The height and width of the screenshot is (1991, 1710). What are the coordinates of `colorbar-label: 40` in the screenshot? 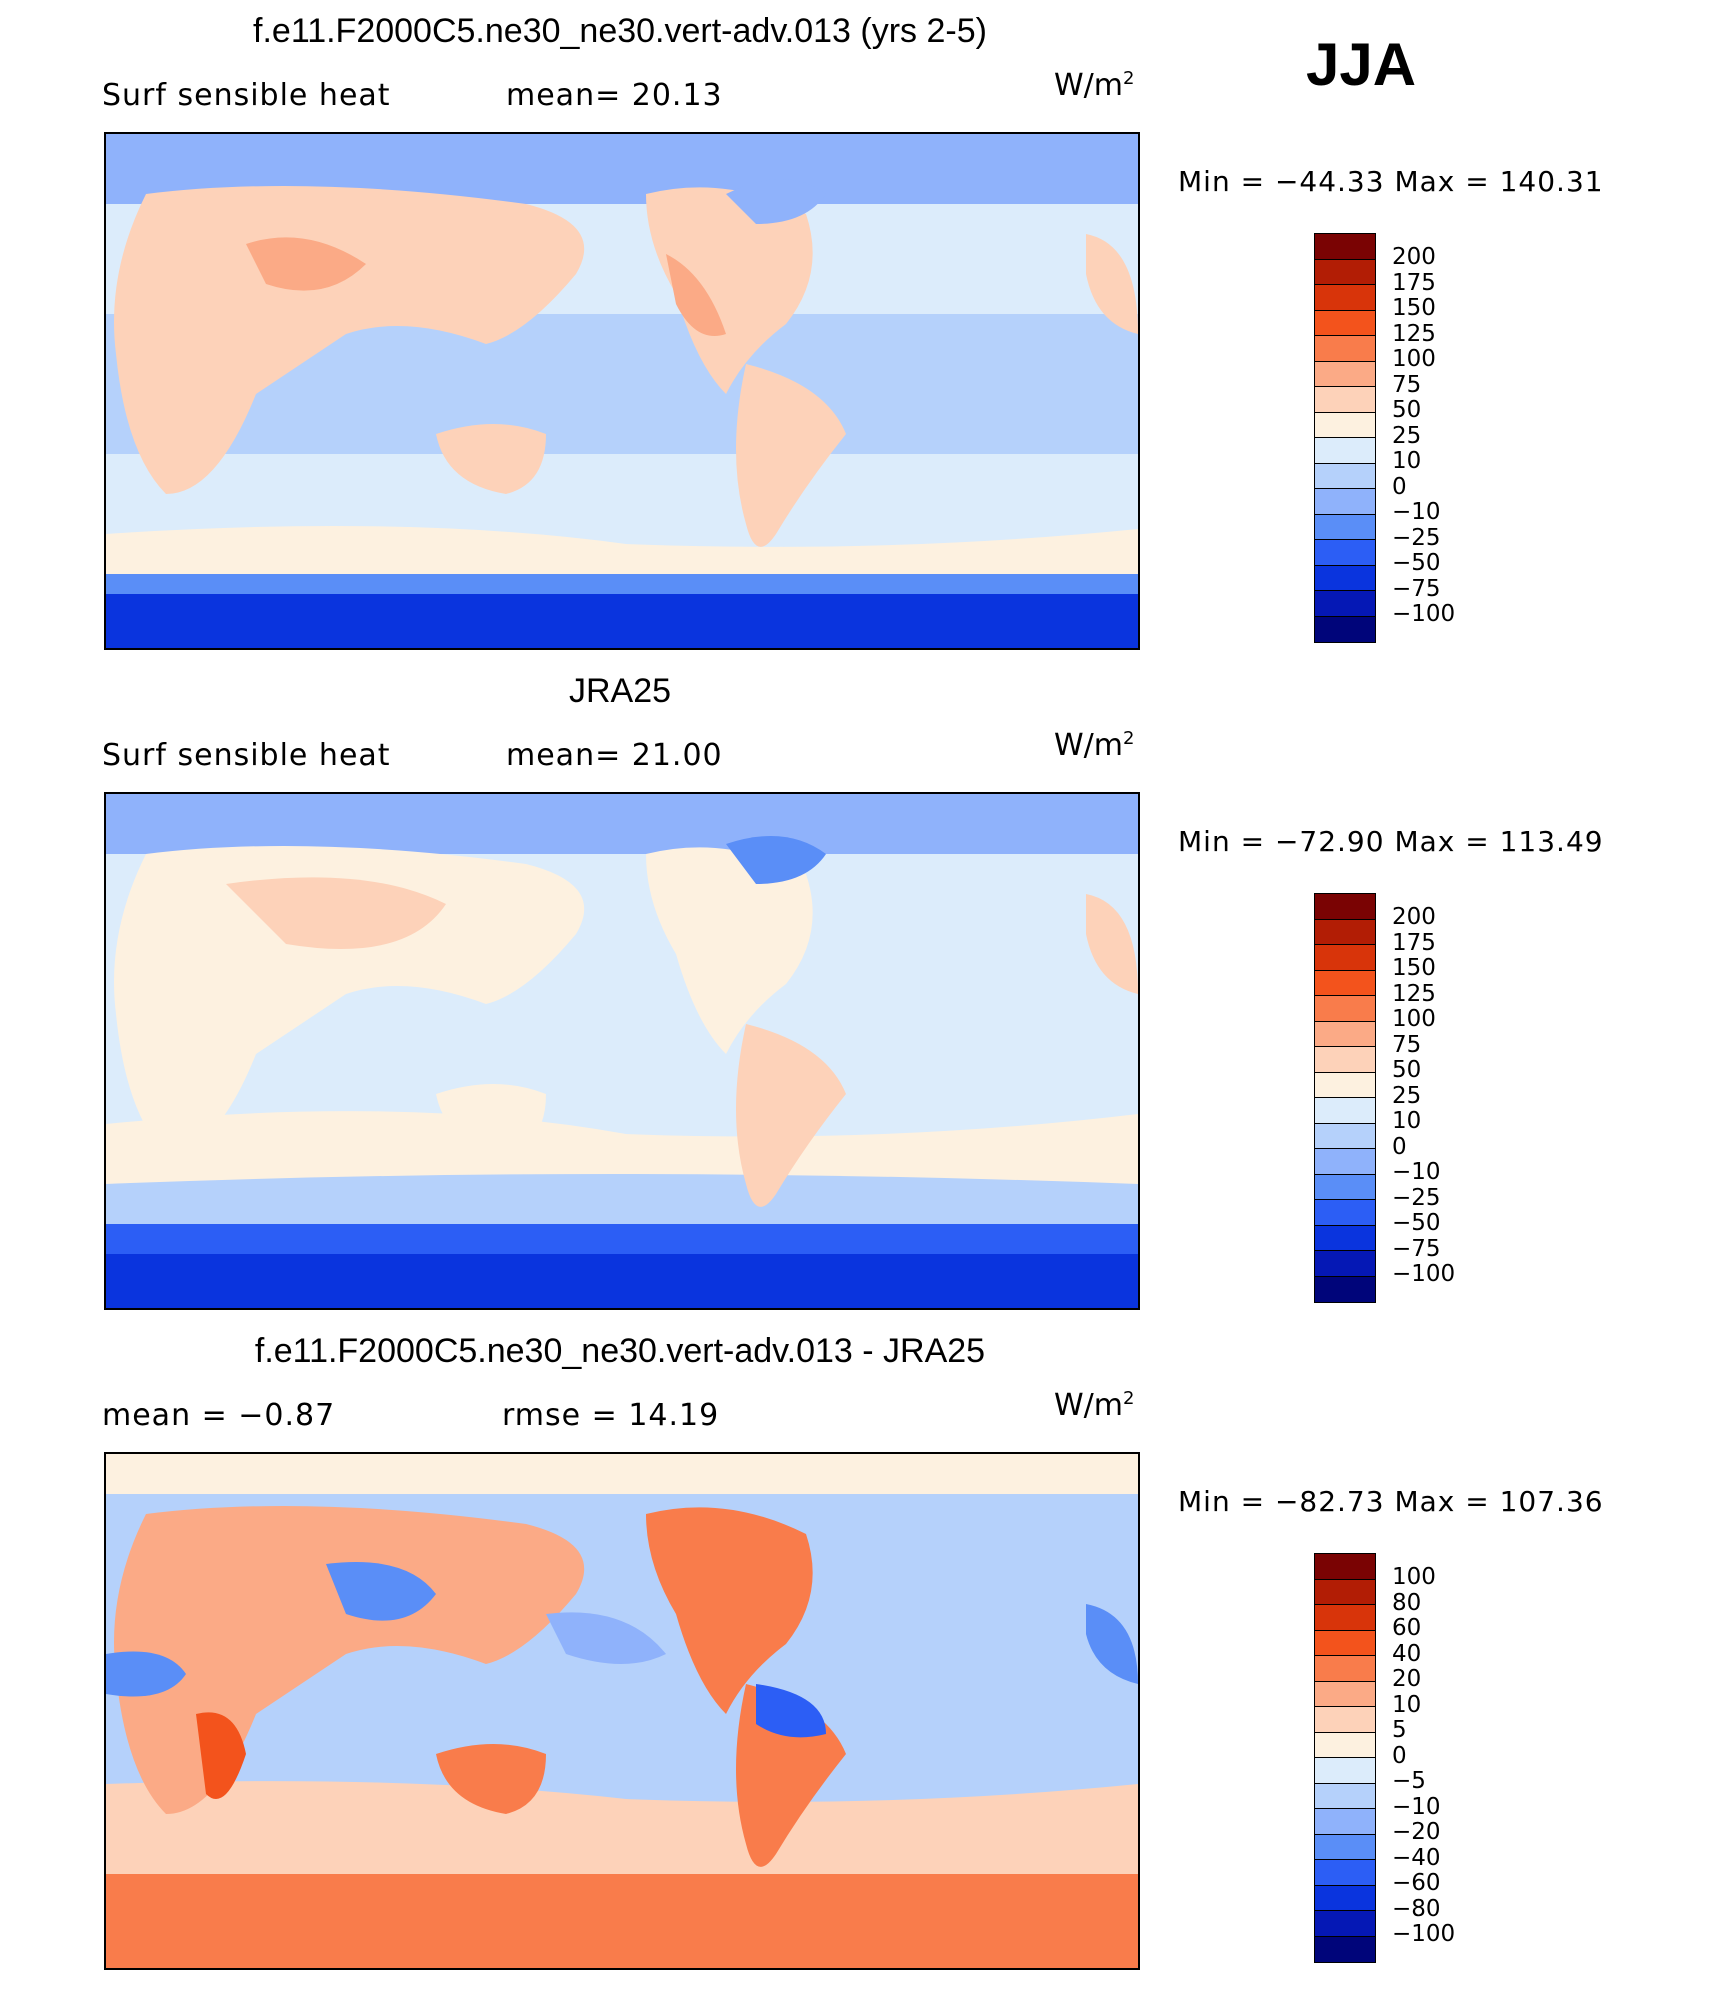 It's located at (1407, 1653).